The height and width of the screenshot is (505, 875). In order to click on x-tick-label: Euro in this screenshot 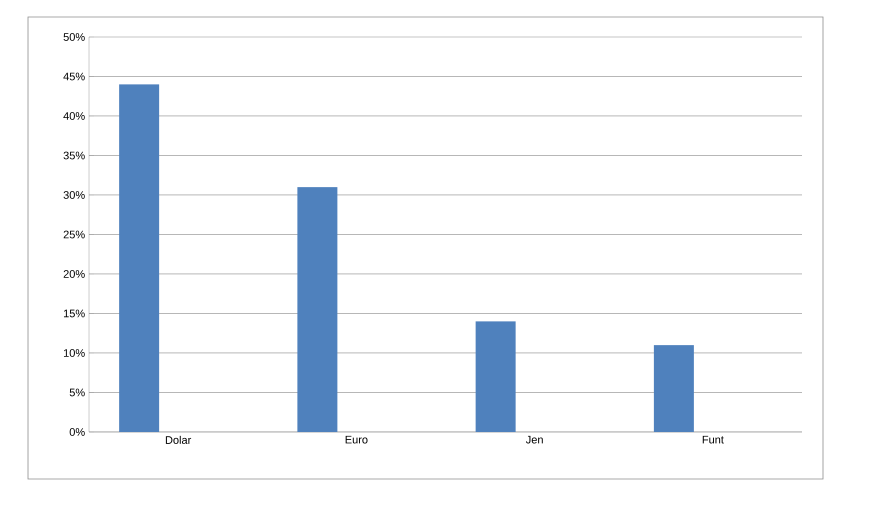, I will do `click(357, 440)`.